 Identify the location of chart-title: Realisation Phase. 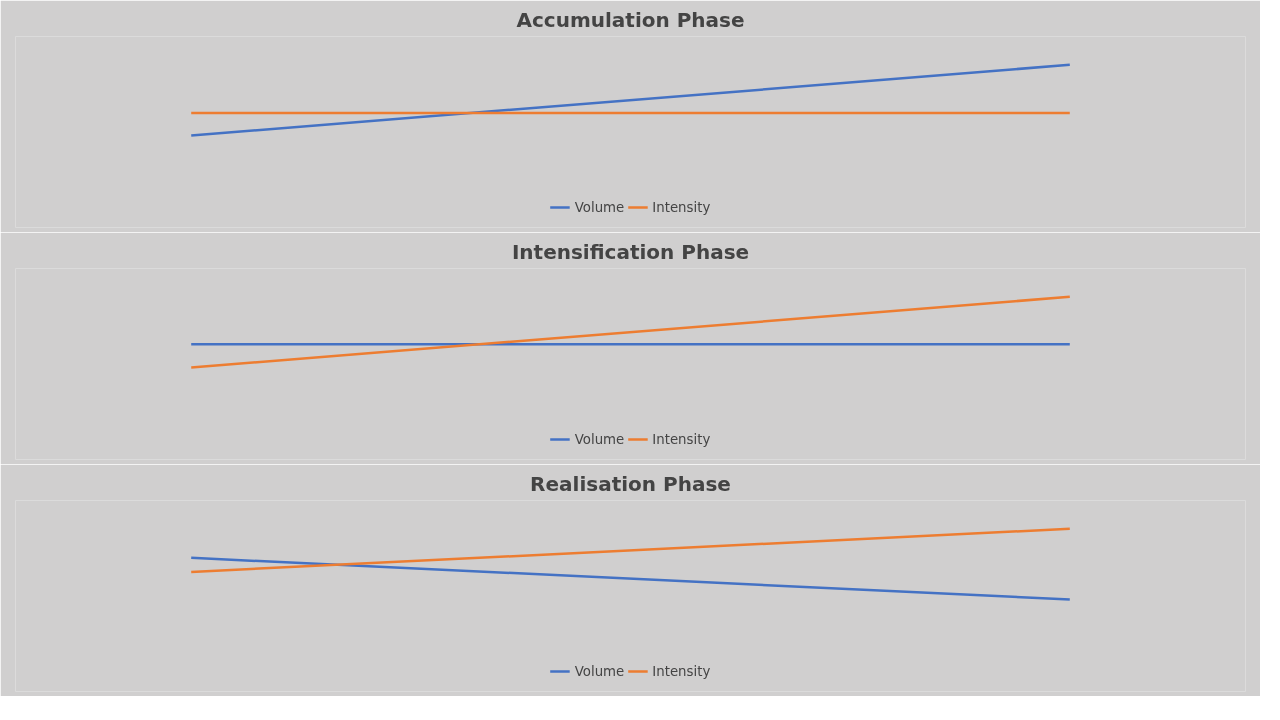
(630, 483).